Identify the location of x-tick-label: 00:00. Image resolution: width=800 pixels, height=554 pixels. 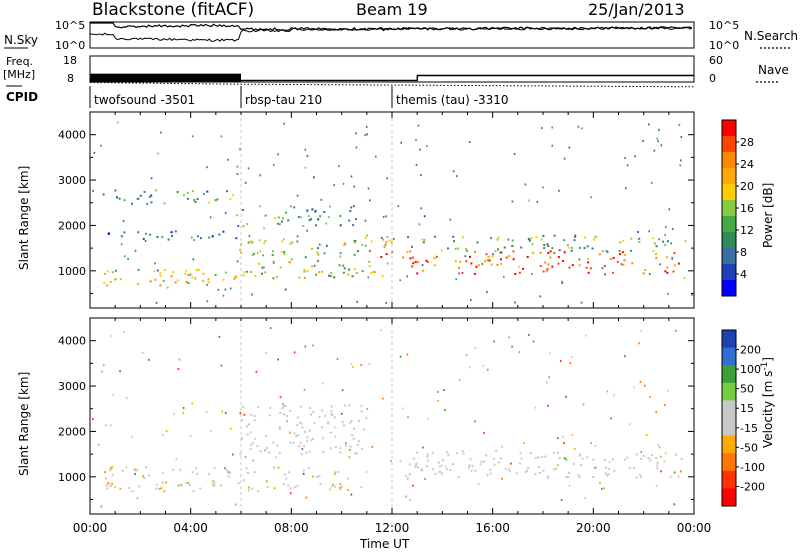
(90, 528).